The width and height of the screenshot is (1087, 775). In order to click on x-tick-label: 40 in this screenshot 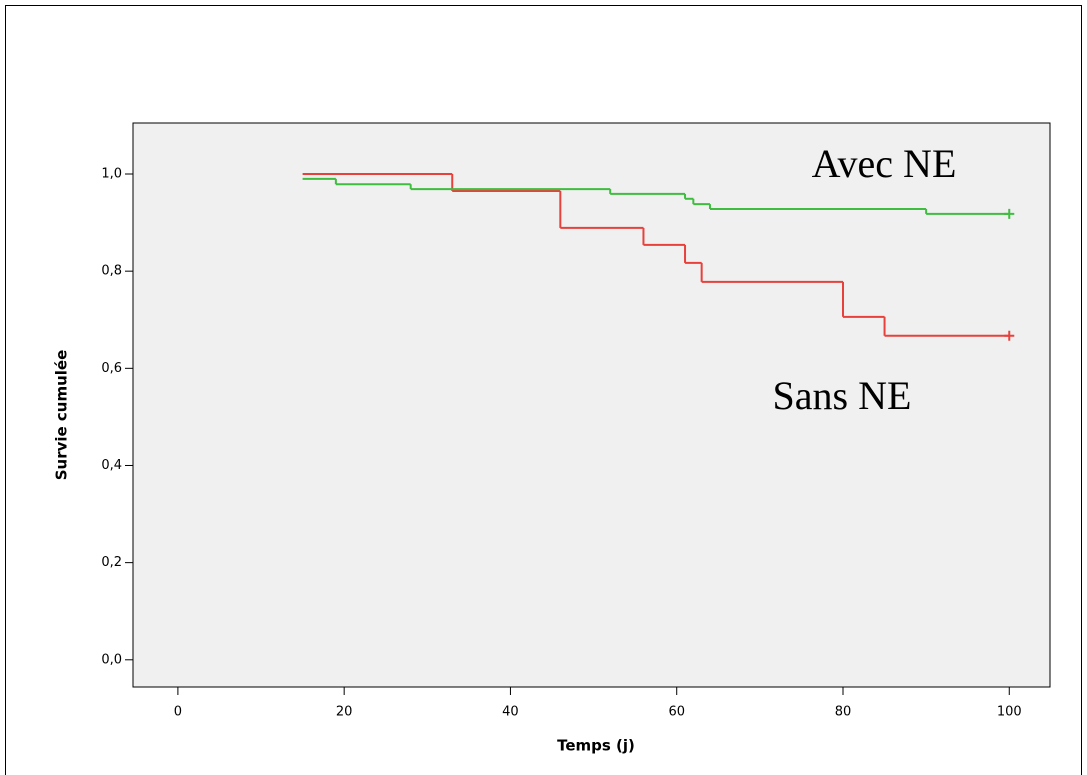, I will do `click(510, 712)`.